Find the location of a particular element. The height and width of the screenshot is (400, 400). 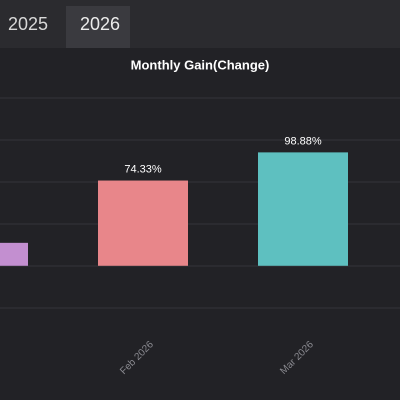

tab is located at coordinates (32, 27).